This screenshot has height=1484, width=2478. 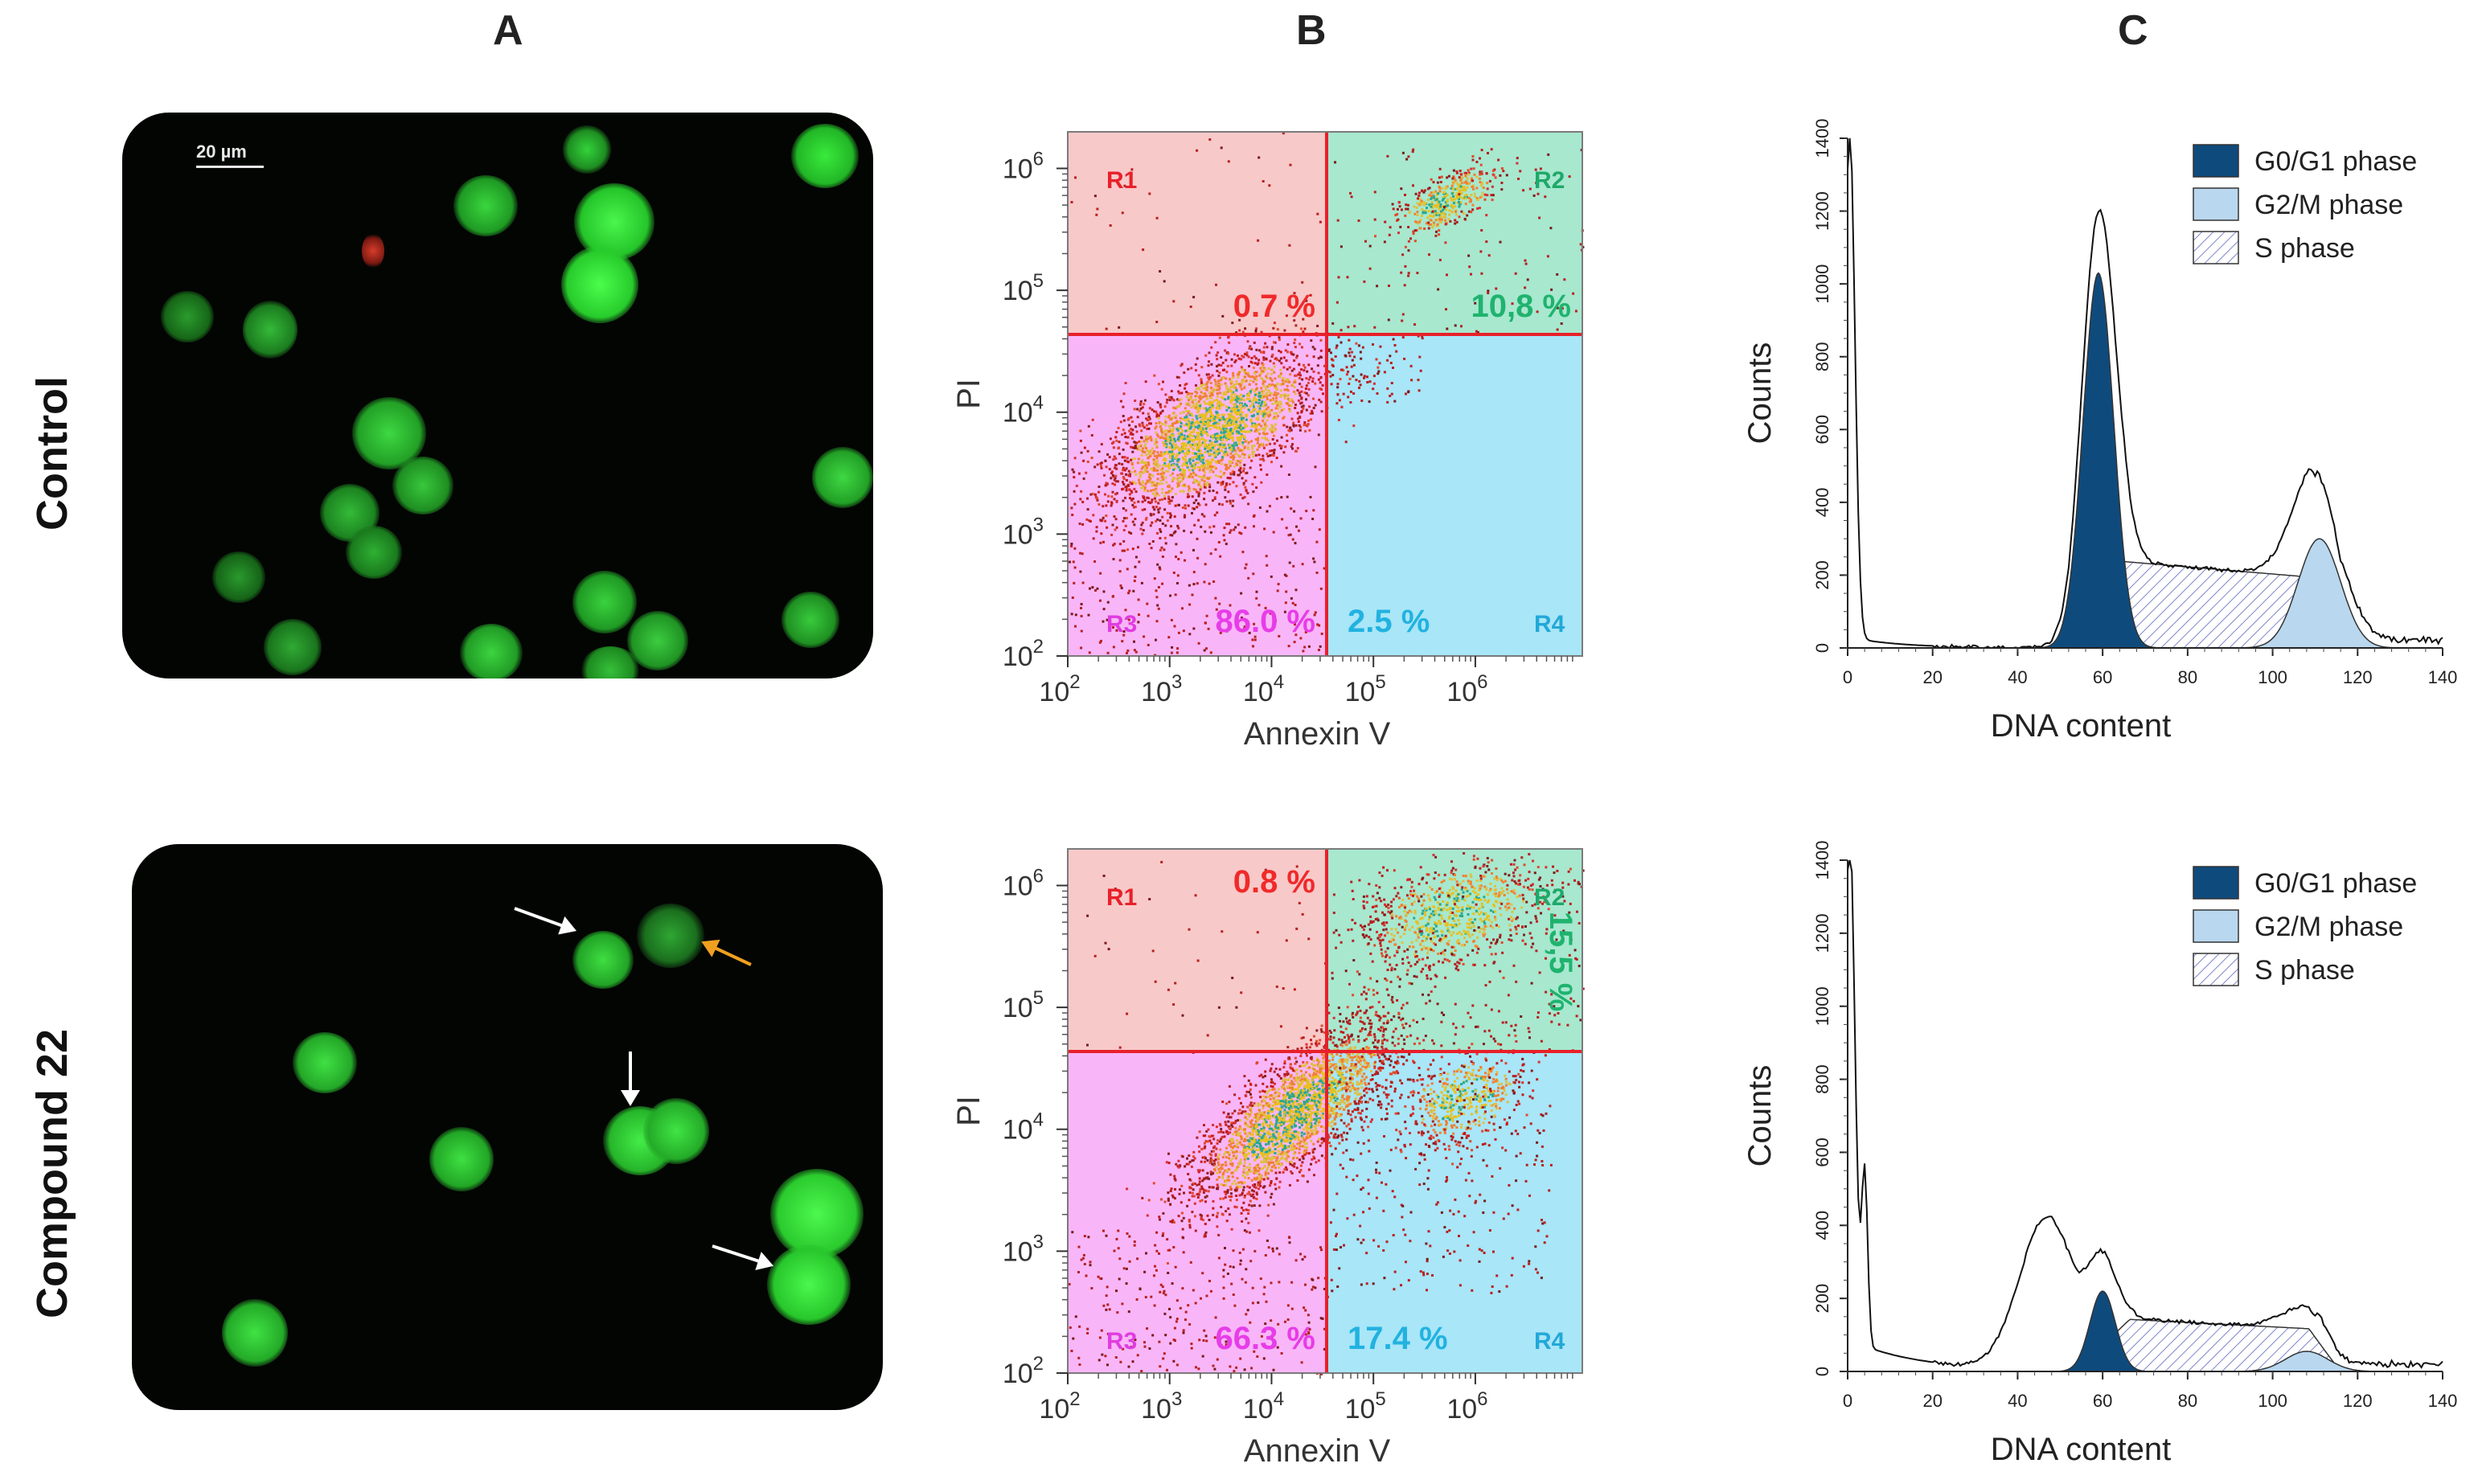 I want to click on quadrant-value-r4: 2.5 %, so click(x=1389, y=622).